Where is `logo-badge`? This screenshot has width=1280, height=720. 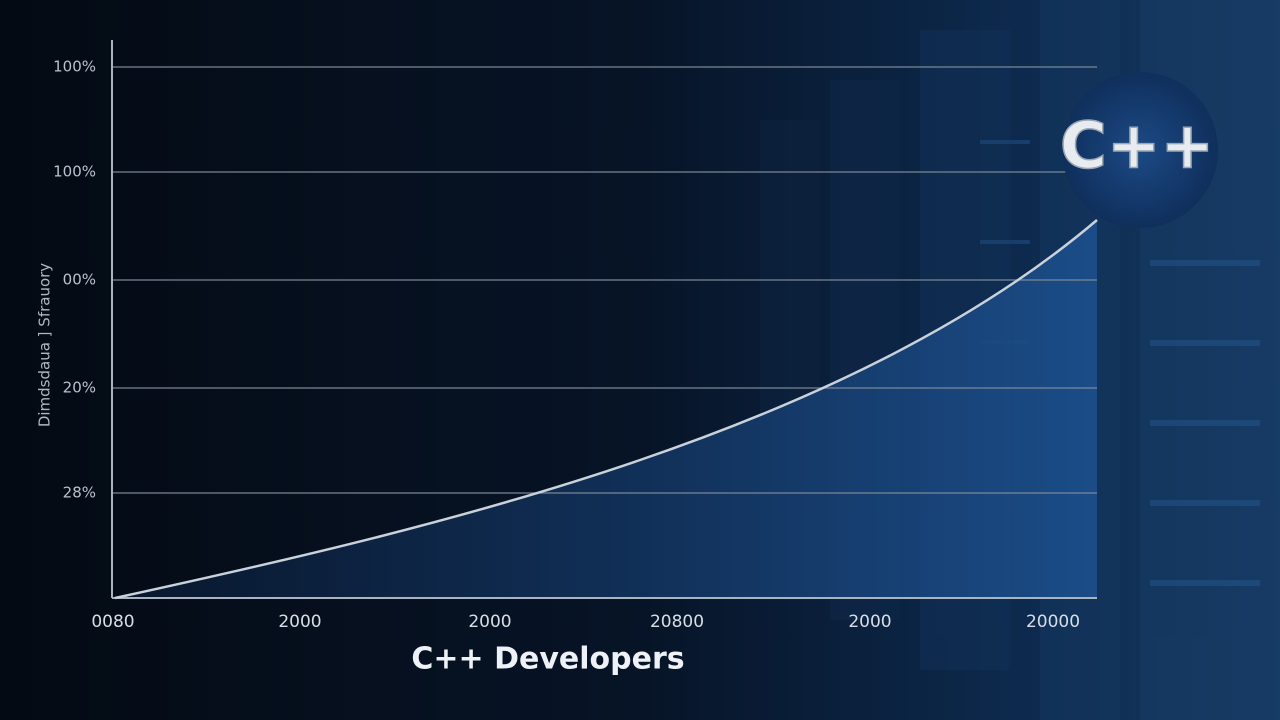 logo-badge is located at coordinates (1140, 150).